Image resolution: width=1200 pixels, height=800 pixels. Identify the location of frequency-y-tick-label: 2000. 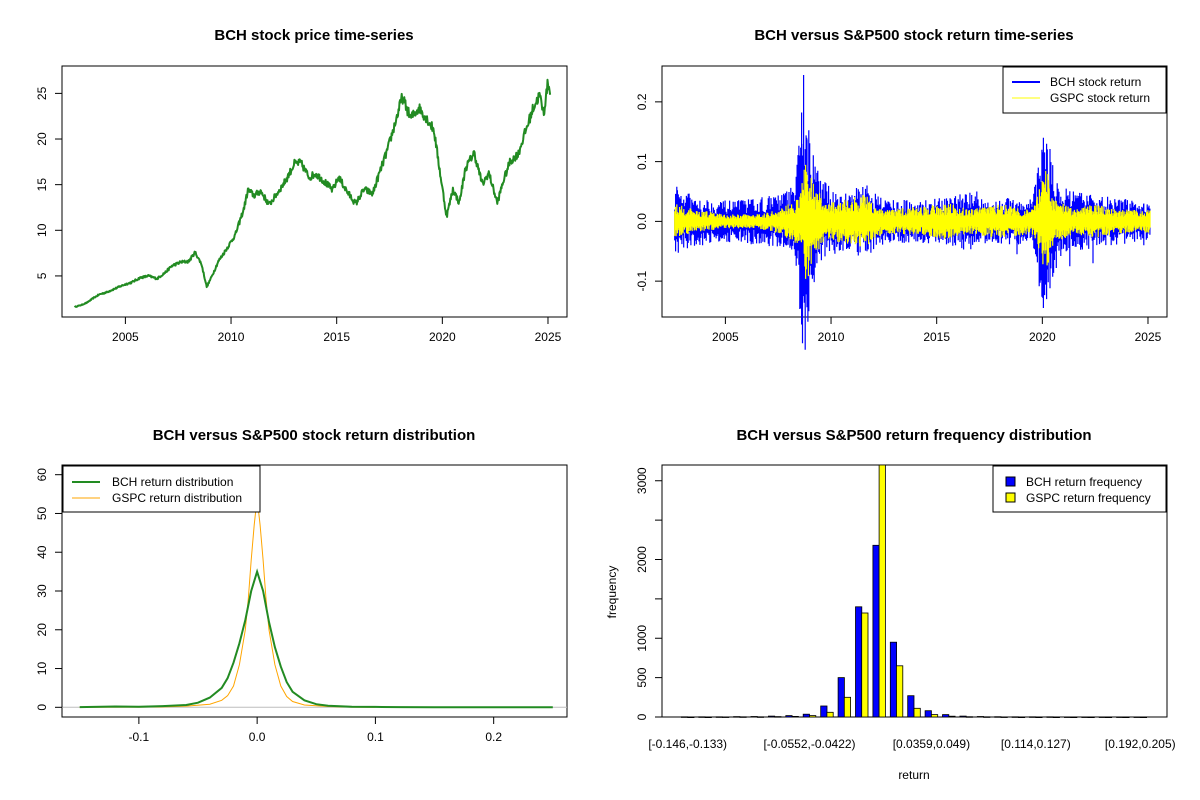
(642, 559).